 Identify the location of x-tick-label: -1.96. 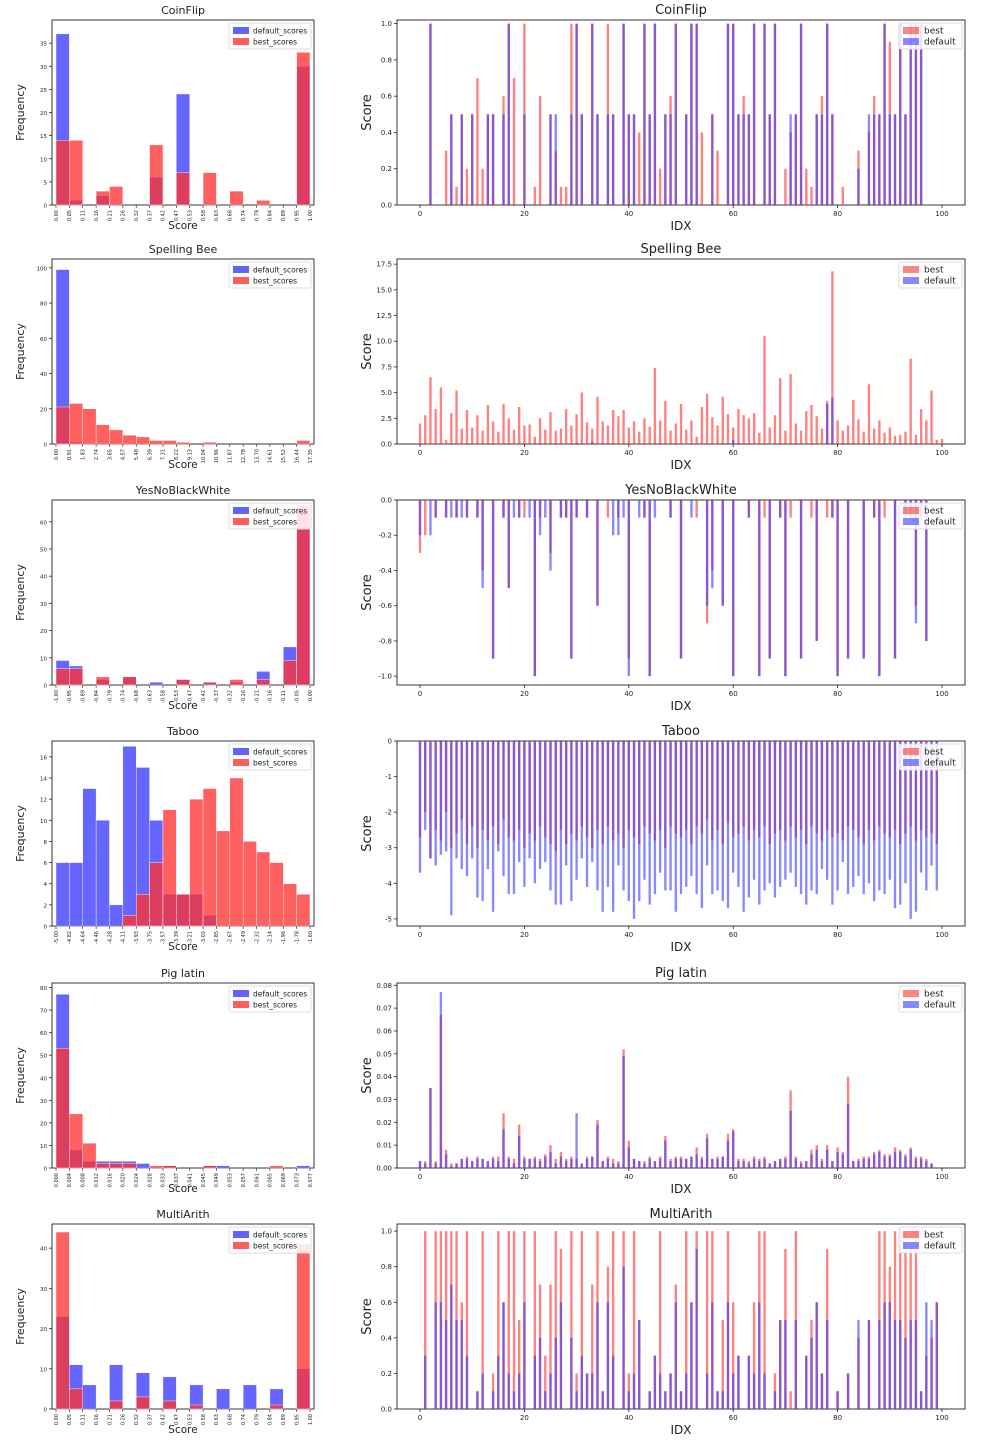
(284, 937).